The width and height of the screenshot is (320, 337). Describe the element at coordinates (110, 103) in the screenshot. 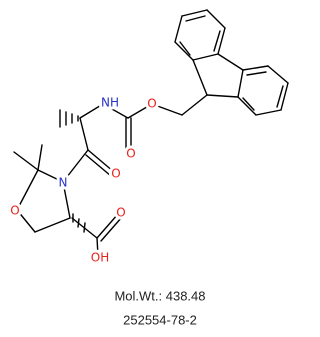

I see `atom-label: NH` at that location.